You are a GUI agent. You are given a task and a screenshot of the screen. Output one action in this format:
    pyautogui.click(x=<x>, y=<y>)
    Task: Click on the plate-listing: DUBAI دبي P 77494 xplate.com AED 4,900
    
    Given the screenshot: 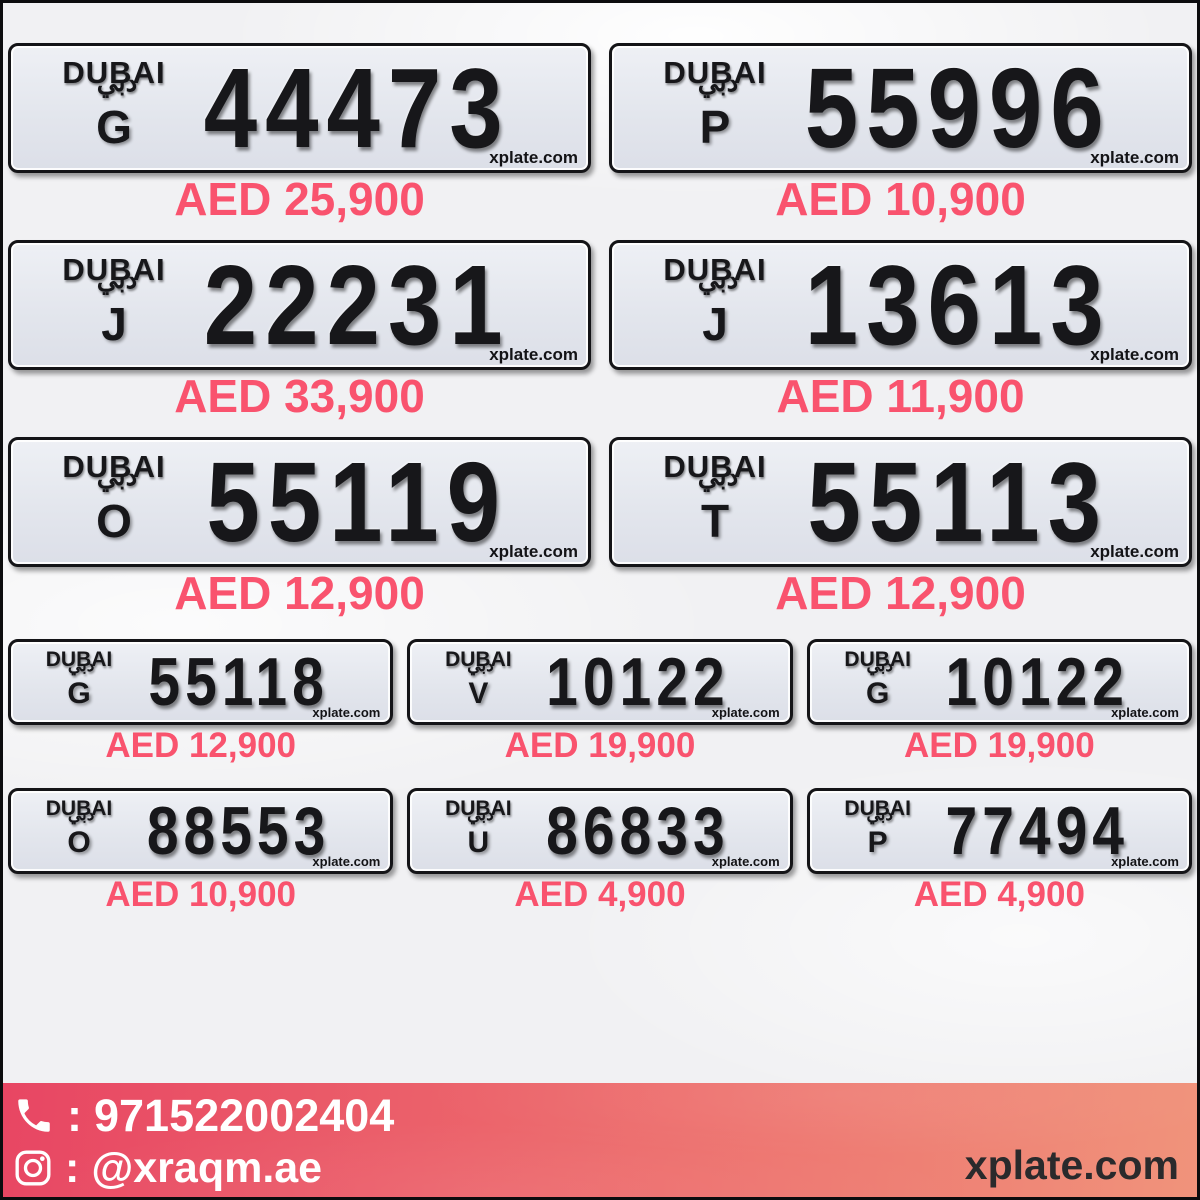 What is the action you would take?
    pyautogui.click(x=999, y=851)
    